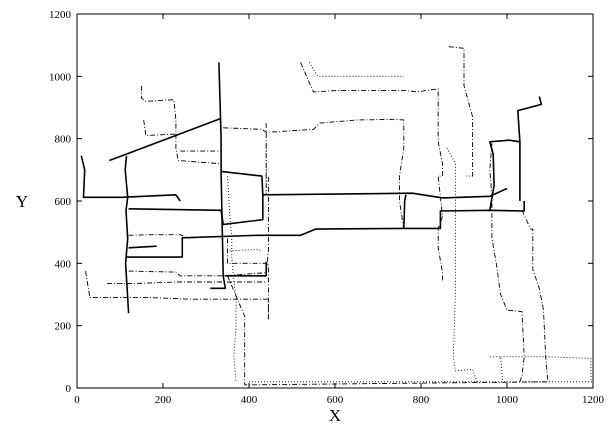 This screenshot has height=425, width=616. Describe the element at coordinates (335, 415) in the screenshot. I see `x-axis-label: X` at that location.